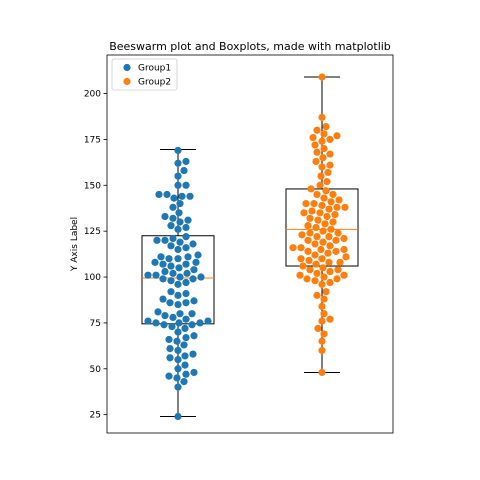  I want to click on legend-marker, so click(127, 67).